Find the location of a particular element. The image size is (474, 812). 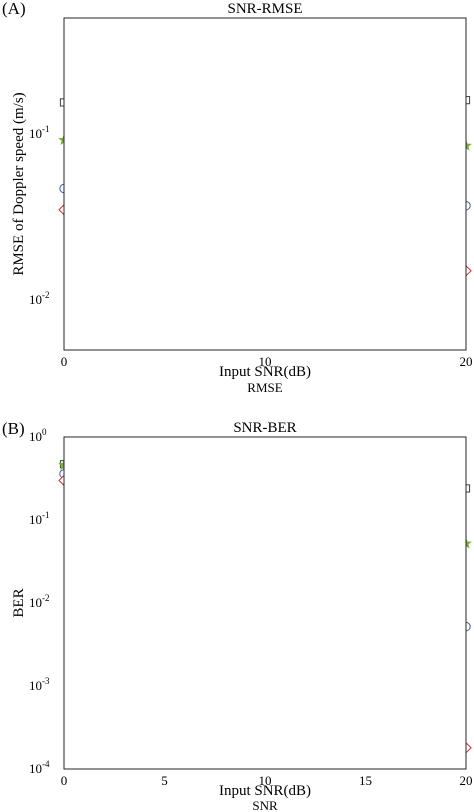

y-tick-label: 10⁻⁴ is located at coordinates (39, 767).